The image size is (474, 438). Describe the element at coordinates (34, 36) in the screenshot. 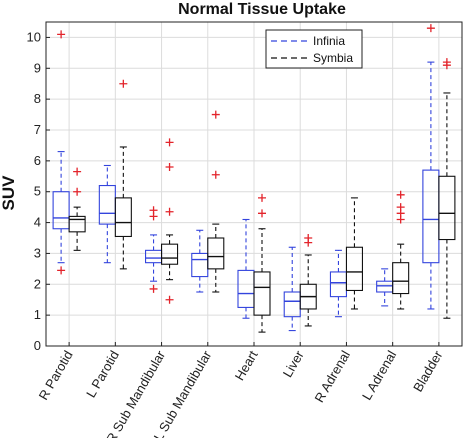

I see `y-tick-label: 10` at that location.